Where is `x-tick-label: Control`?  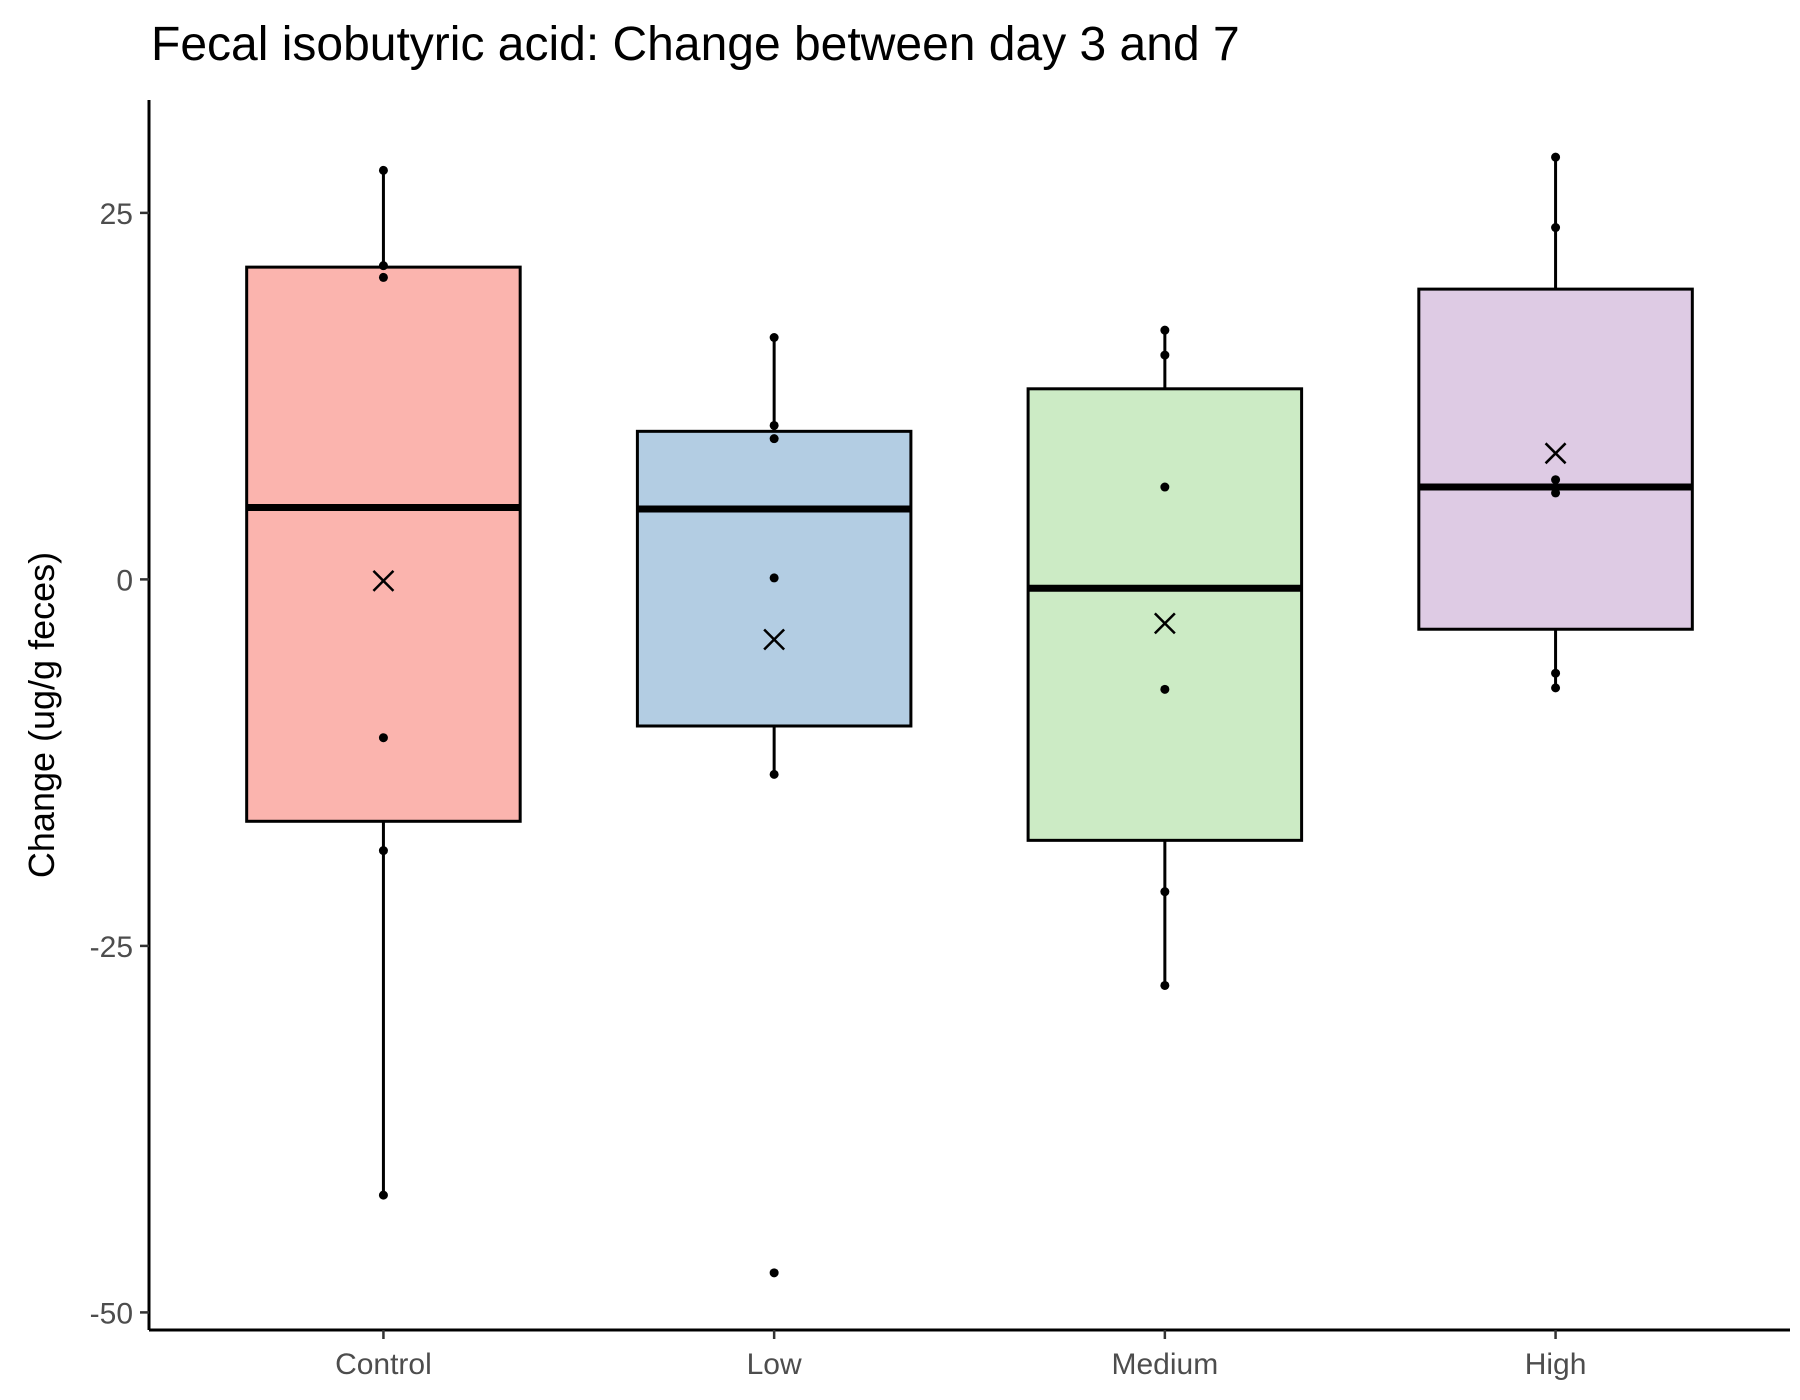
x-tick-label: Control is located at coordinates (383, 1364).